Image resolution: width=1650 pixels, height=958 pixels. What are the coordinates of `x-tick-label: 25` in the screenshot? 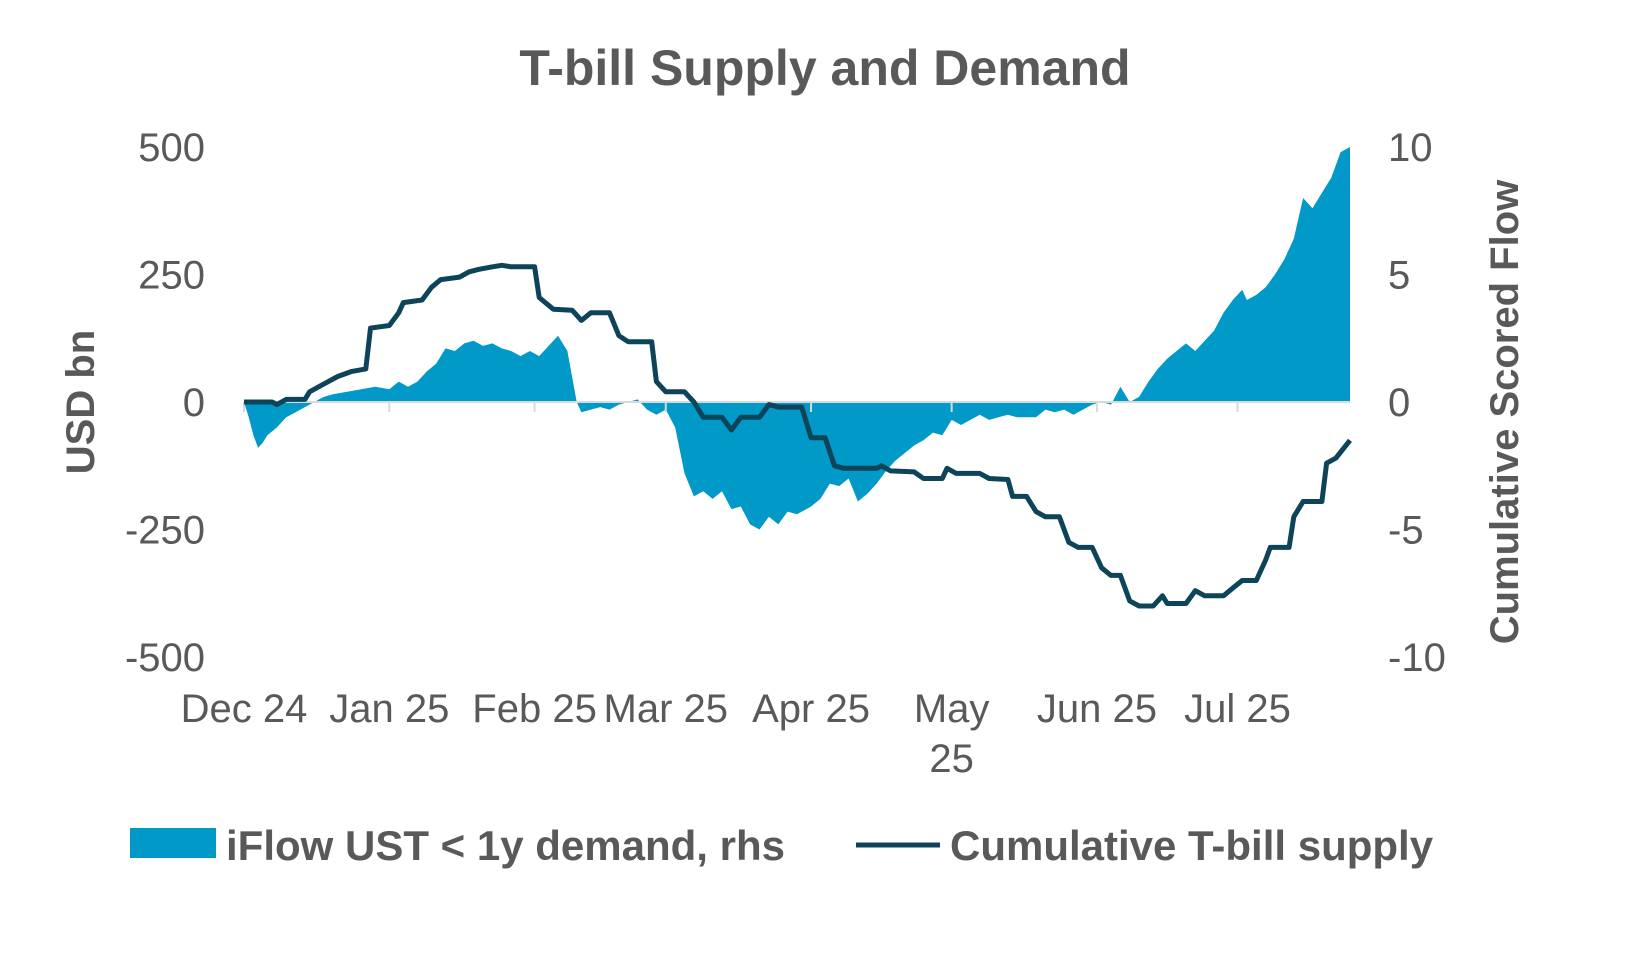 It's located at (951, 759).